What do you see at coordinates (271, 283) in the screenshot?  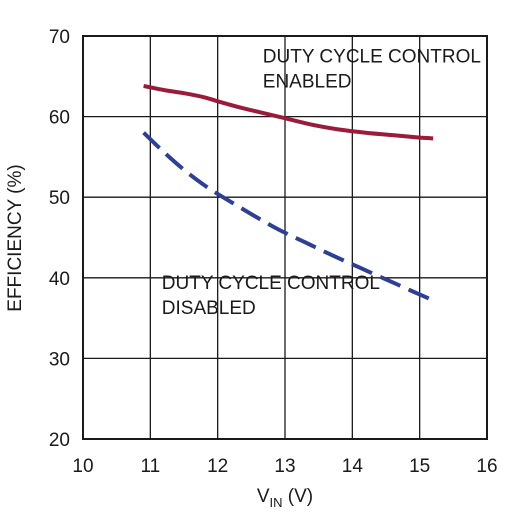 I see `annotation-disabled-line: DUTY CYCLE CONTROL` at bounding box center [271, 283].